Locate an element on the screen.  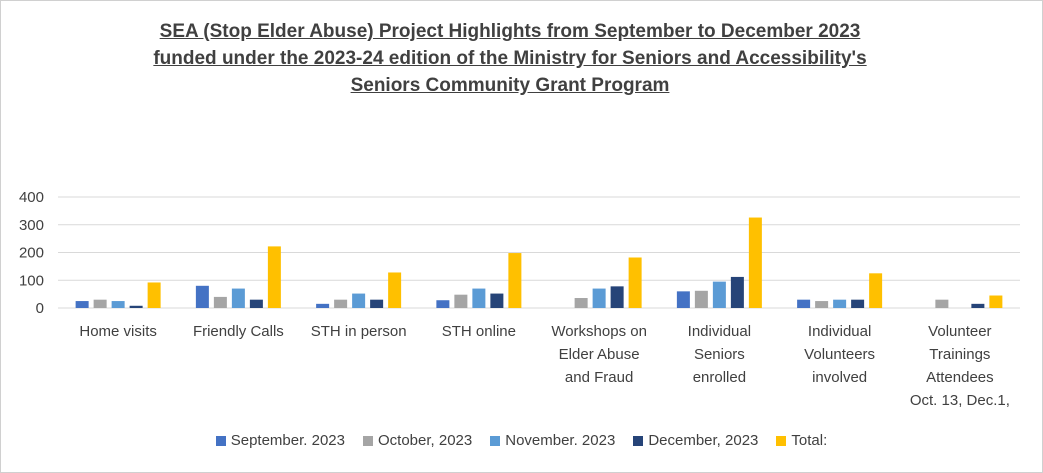
x-category-label: STH in person is located at coordinates (359, 331).